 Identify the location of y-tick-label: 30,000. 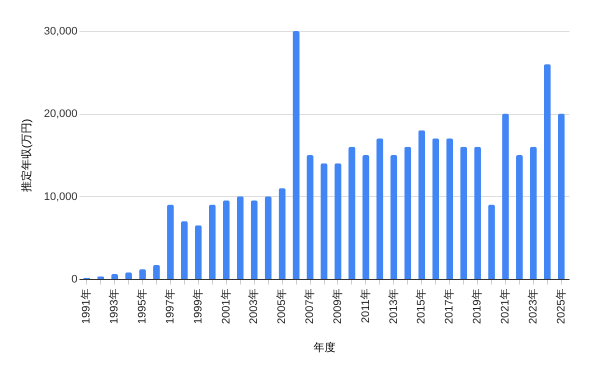
(61, 32).